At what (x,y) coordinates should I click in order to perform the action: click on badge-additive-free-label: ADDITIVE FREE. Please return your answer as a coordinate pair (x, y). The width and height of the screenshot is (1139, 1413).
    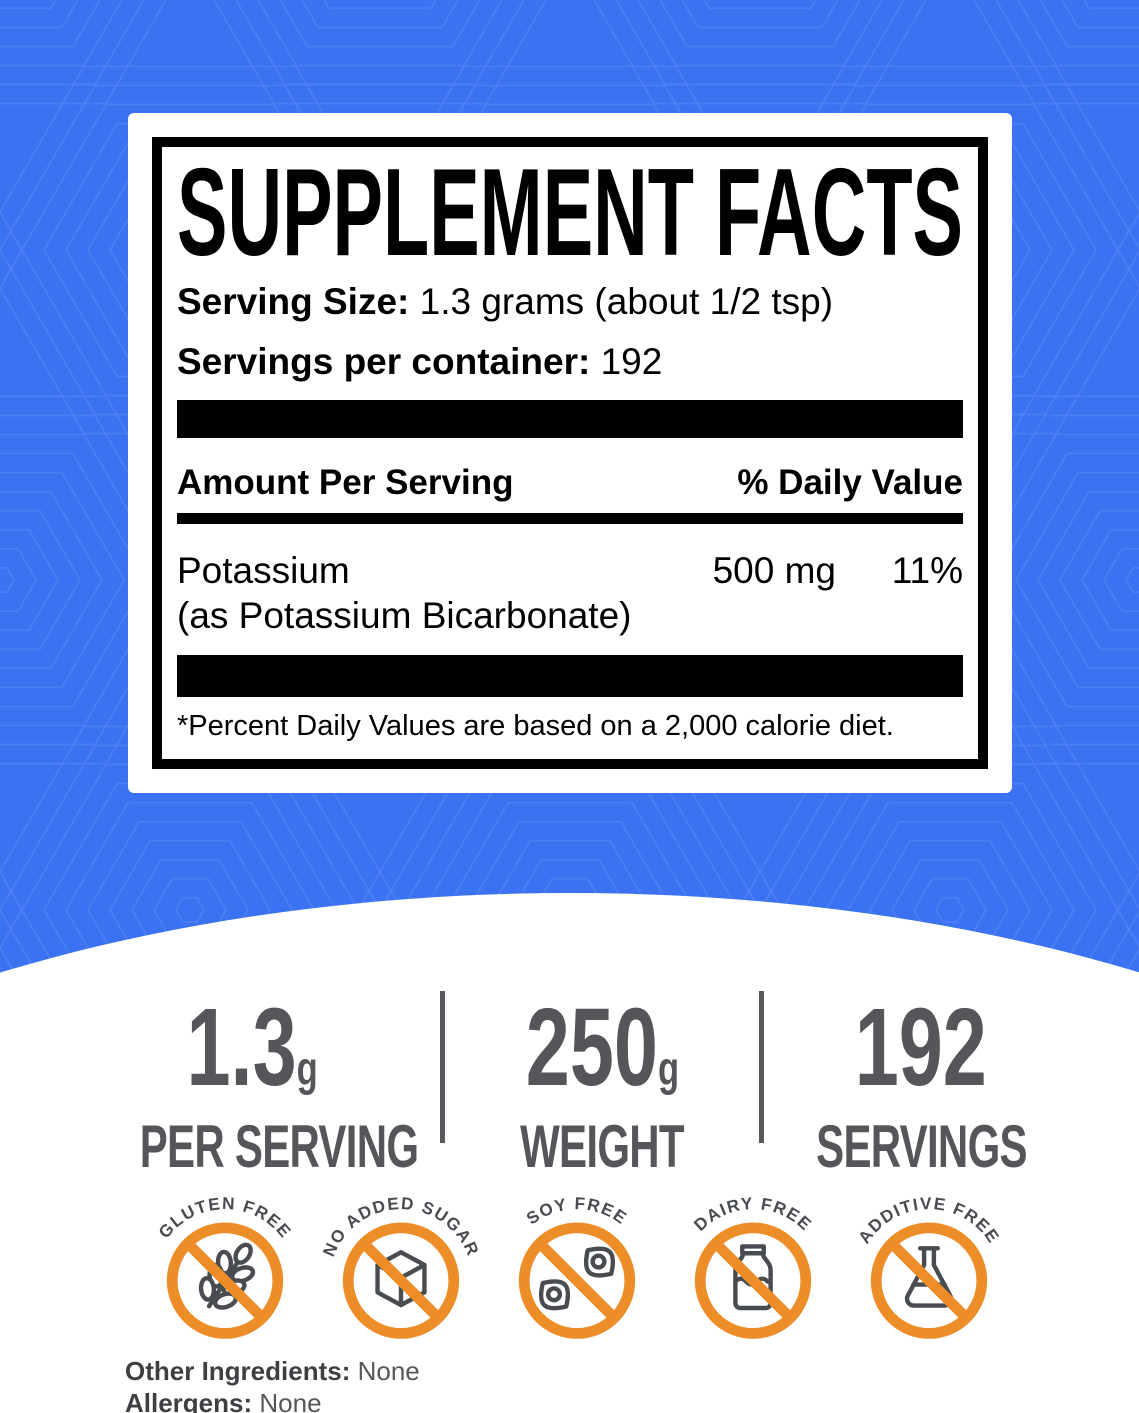
    Looking at the image, I should click on (929, 1220).